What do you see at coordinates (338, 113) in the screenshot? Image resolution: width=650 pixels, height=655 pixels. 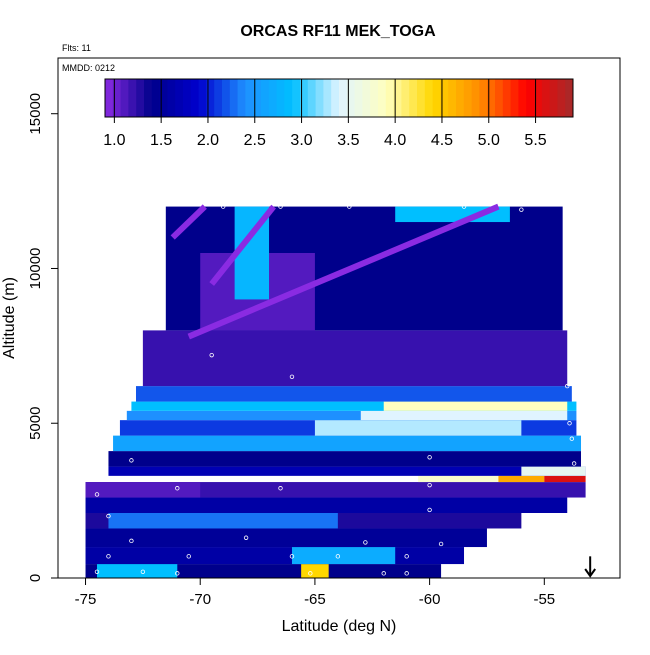 I see `colorbar: 1.0 1.5 2.0 2.5 3.0 3.5 4.0 4.5 5.0 5.5` at bounding box center [338, 113].